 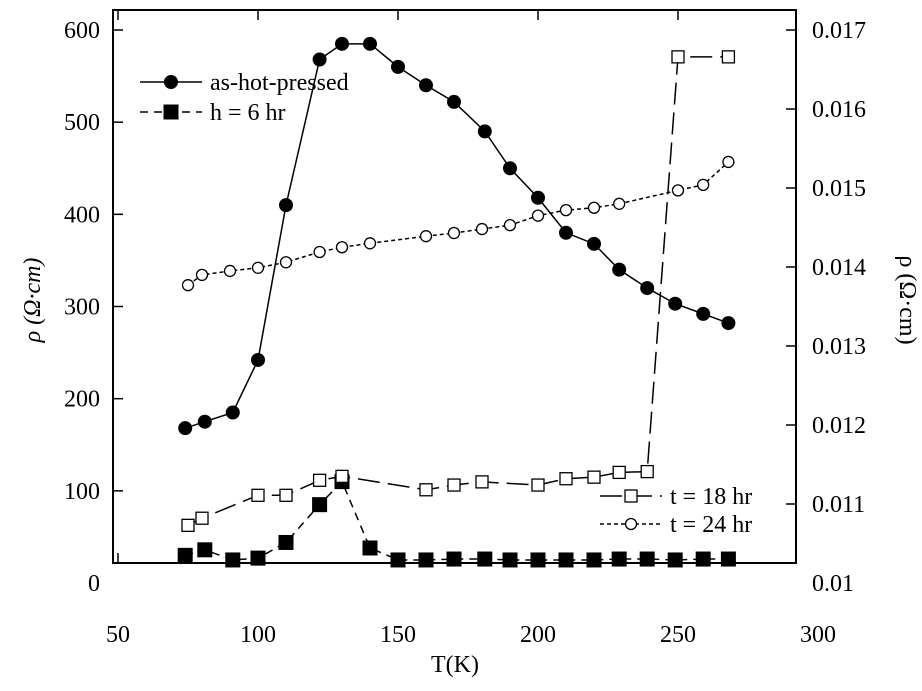 What do you see at coordinates (839, 110) in the screenshot?
I see `y-right-tick-label: 0.016` at bounding box center [839, 110].